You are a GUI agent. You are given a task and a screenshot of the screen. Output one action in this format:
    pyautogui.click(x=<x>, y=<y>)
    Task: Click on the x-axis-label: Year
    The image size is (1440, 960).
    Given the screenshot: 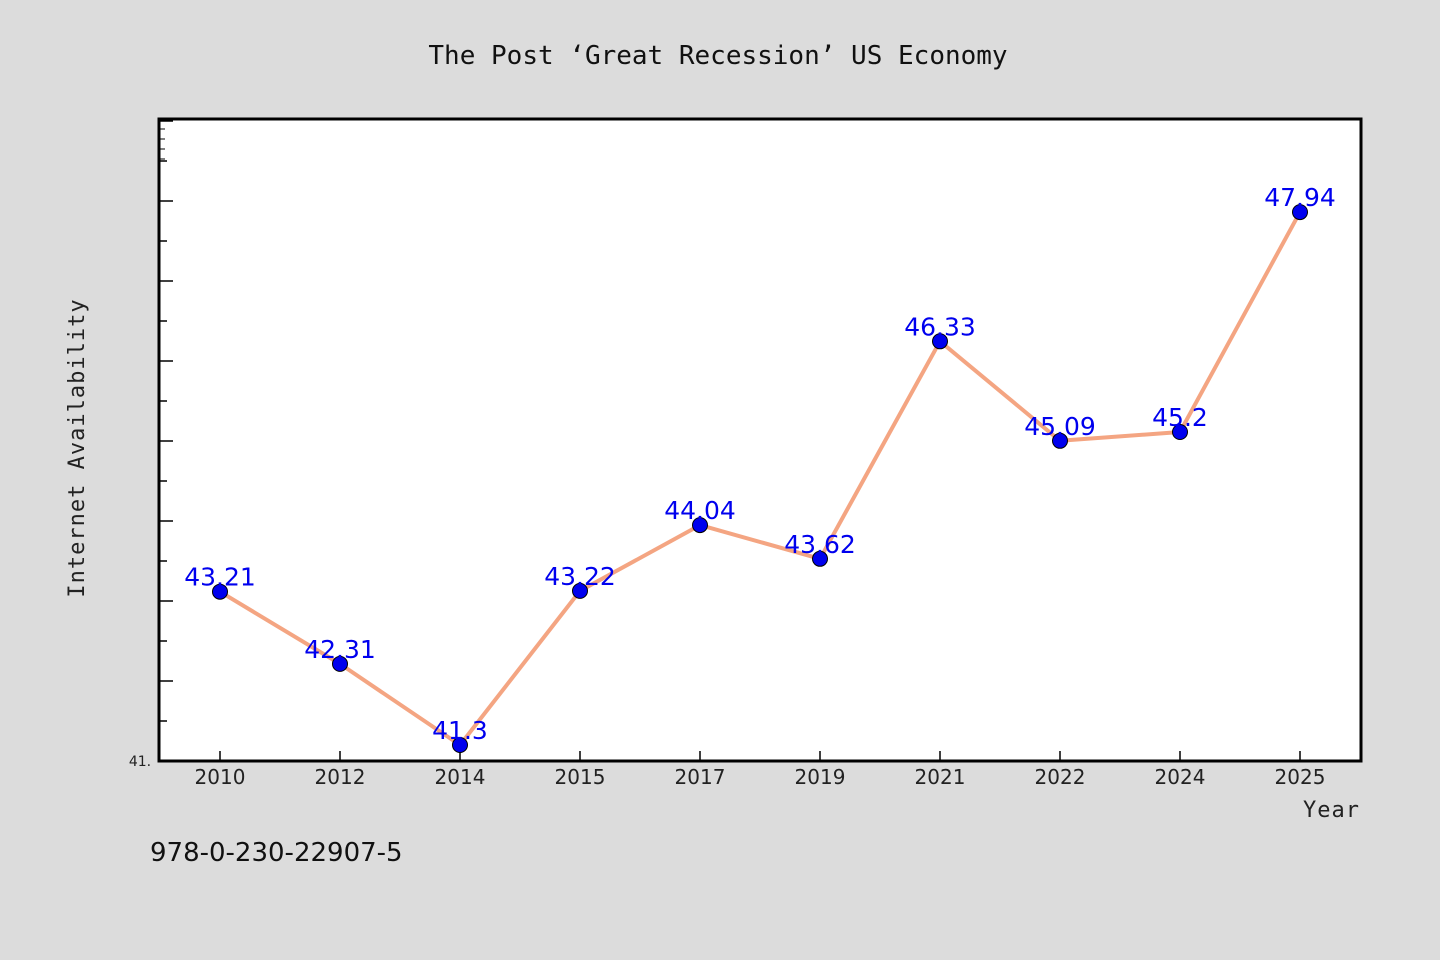 What is the action you would take?
    pyautogui.click(x=1331, y=810)
    